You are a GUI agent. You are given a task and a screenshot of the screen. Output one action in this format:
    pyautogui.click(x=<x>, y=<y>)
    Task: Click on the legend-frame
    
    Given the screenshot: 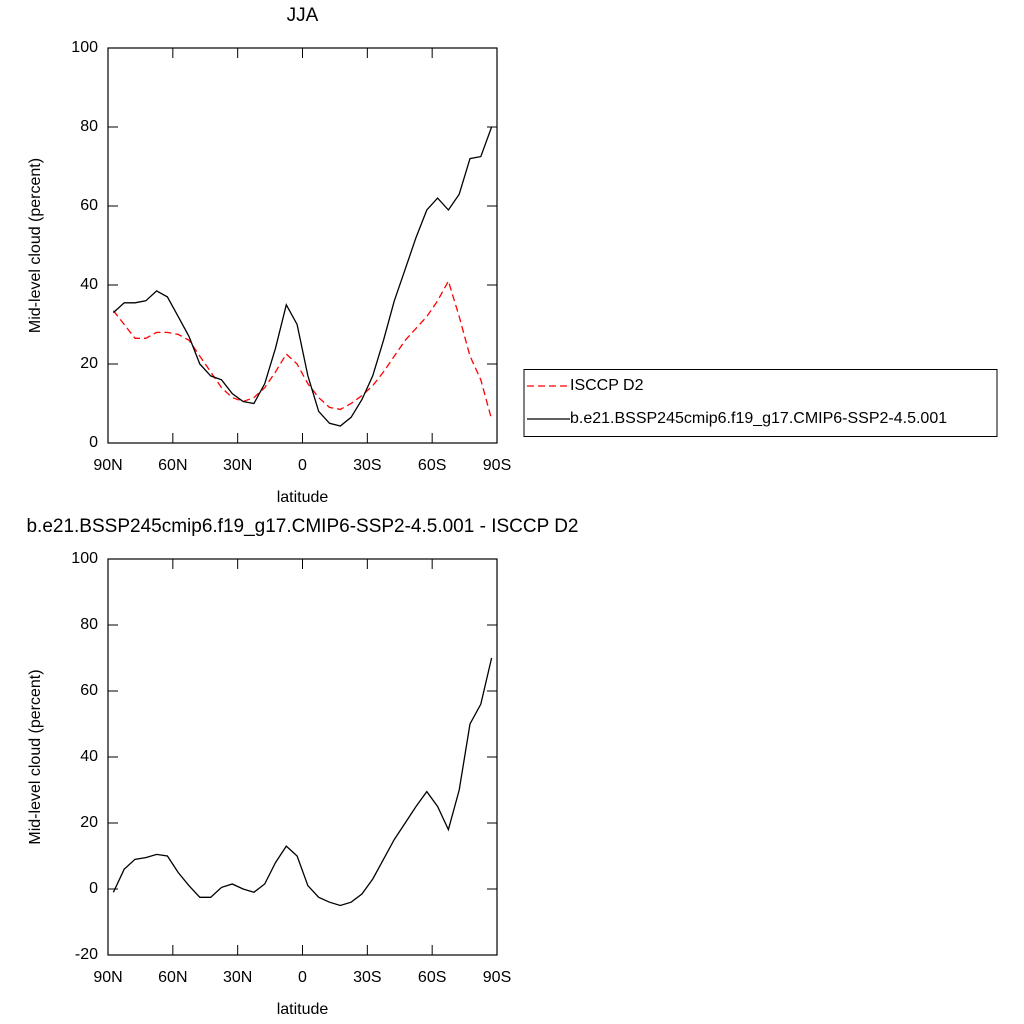 What is the action you would take?
    pyautogui.click(x=760, y=403)
    